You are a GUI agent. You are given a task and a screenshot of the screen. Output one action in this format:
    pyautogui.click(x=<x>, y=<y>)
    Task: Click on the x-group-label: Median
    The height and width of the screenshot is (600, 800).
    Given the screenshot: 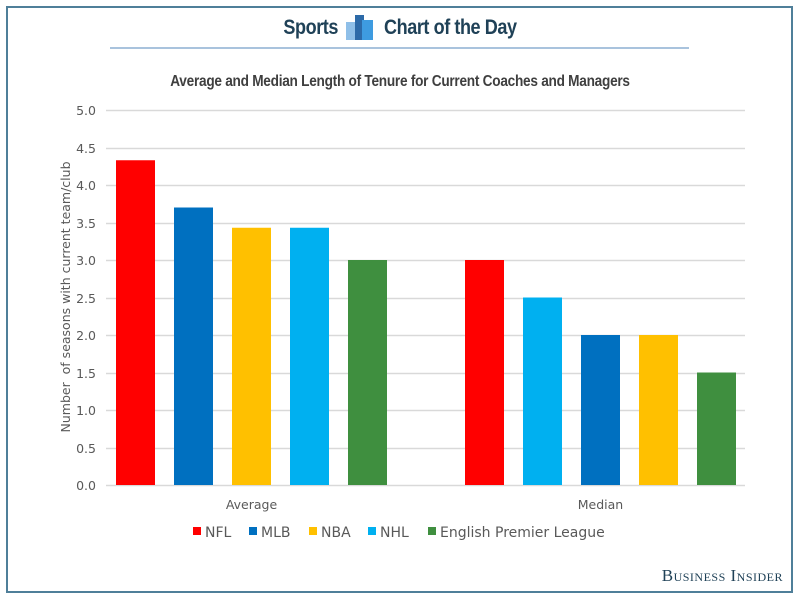 What is the action you would take?
    pyautogui.click(x=600, y=504)
    